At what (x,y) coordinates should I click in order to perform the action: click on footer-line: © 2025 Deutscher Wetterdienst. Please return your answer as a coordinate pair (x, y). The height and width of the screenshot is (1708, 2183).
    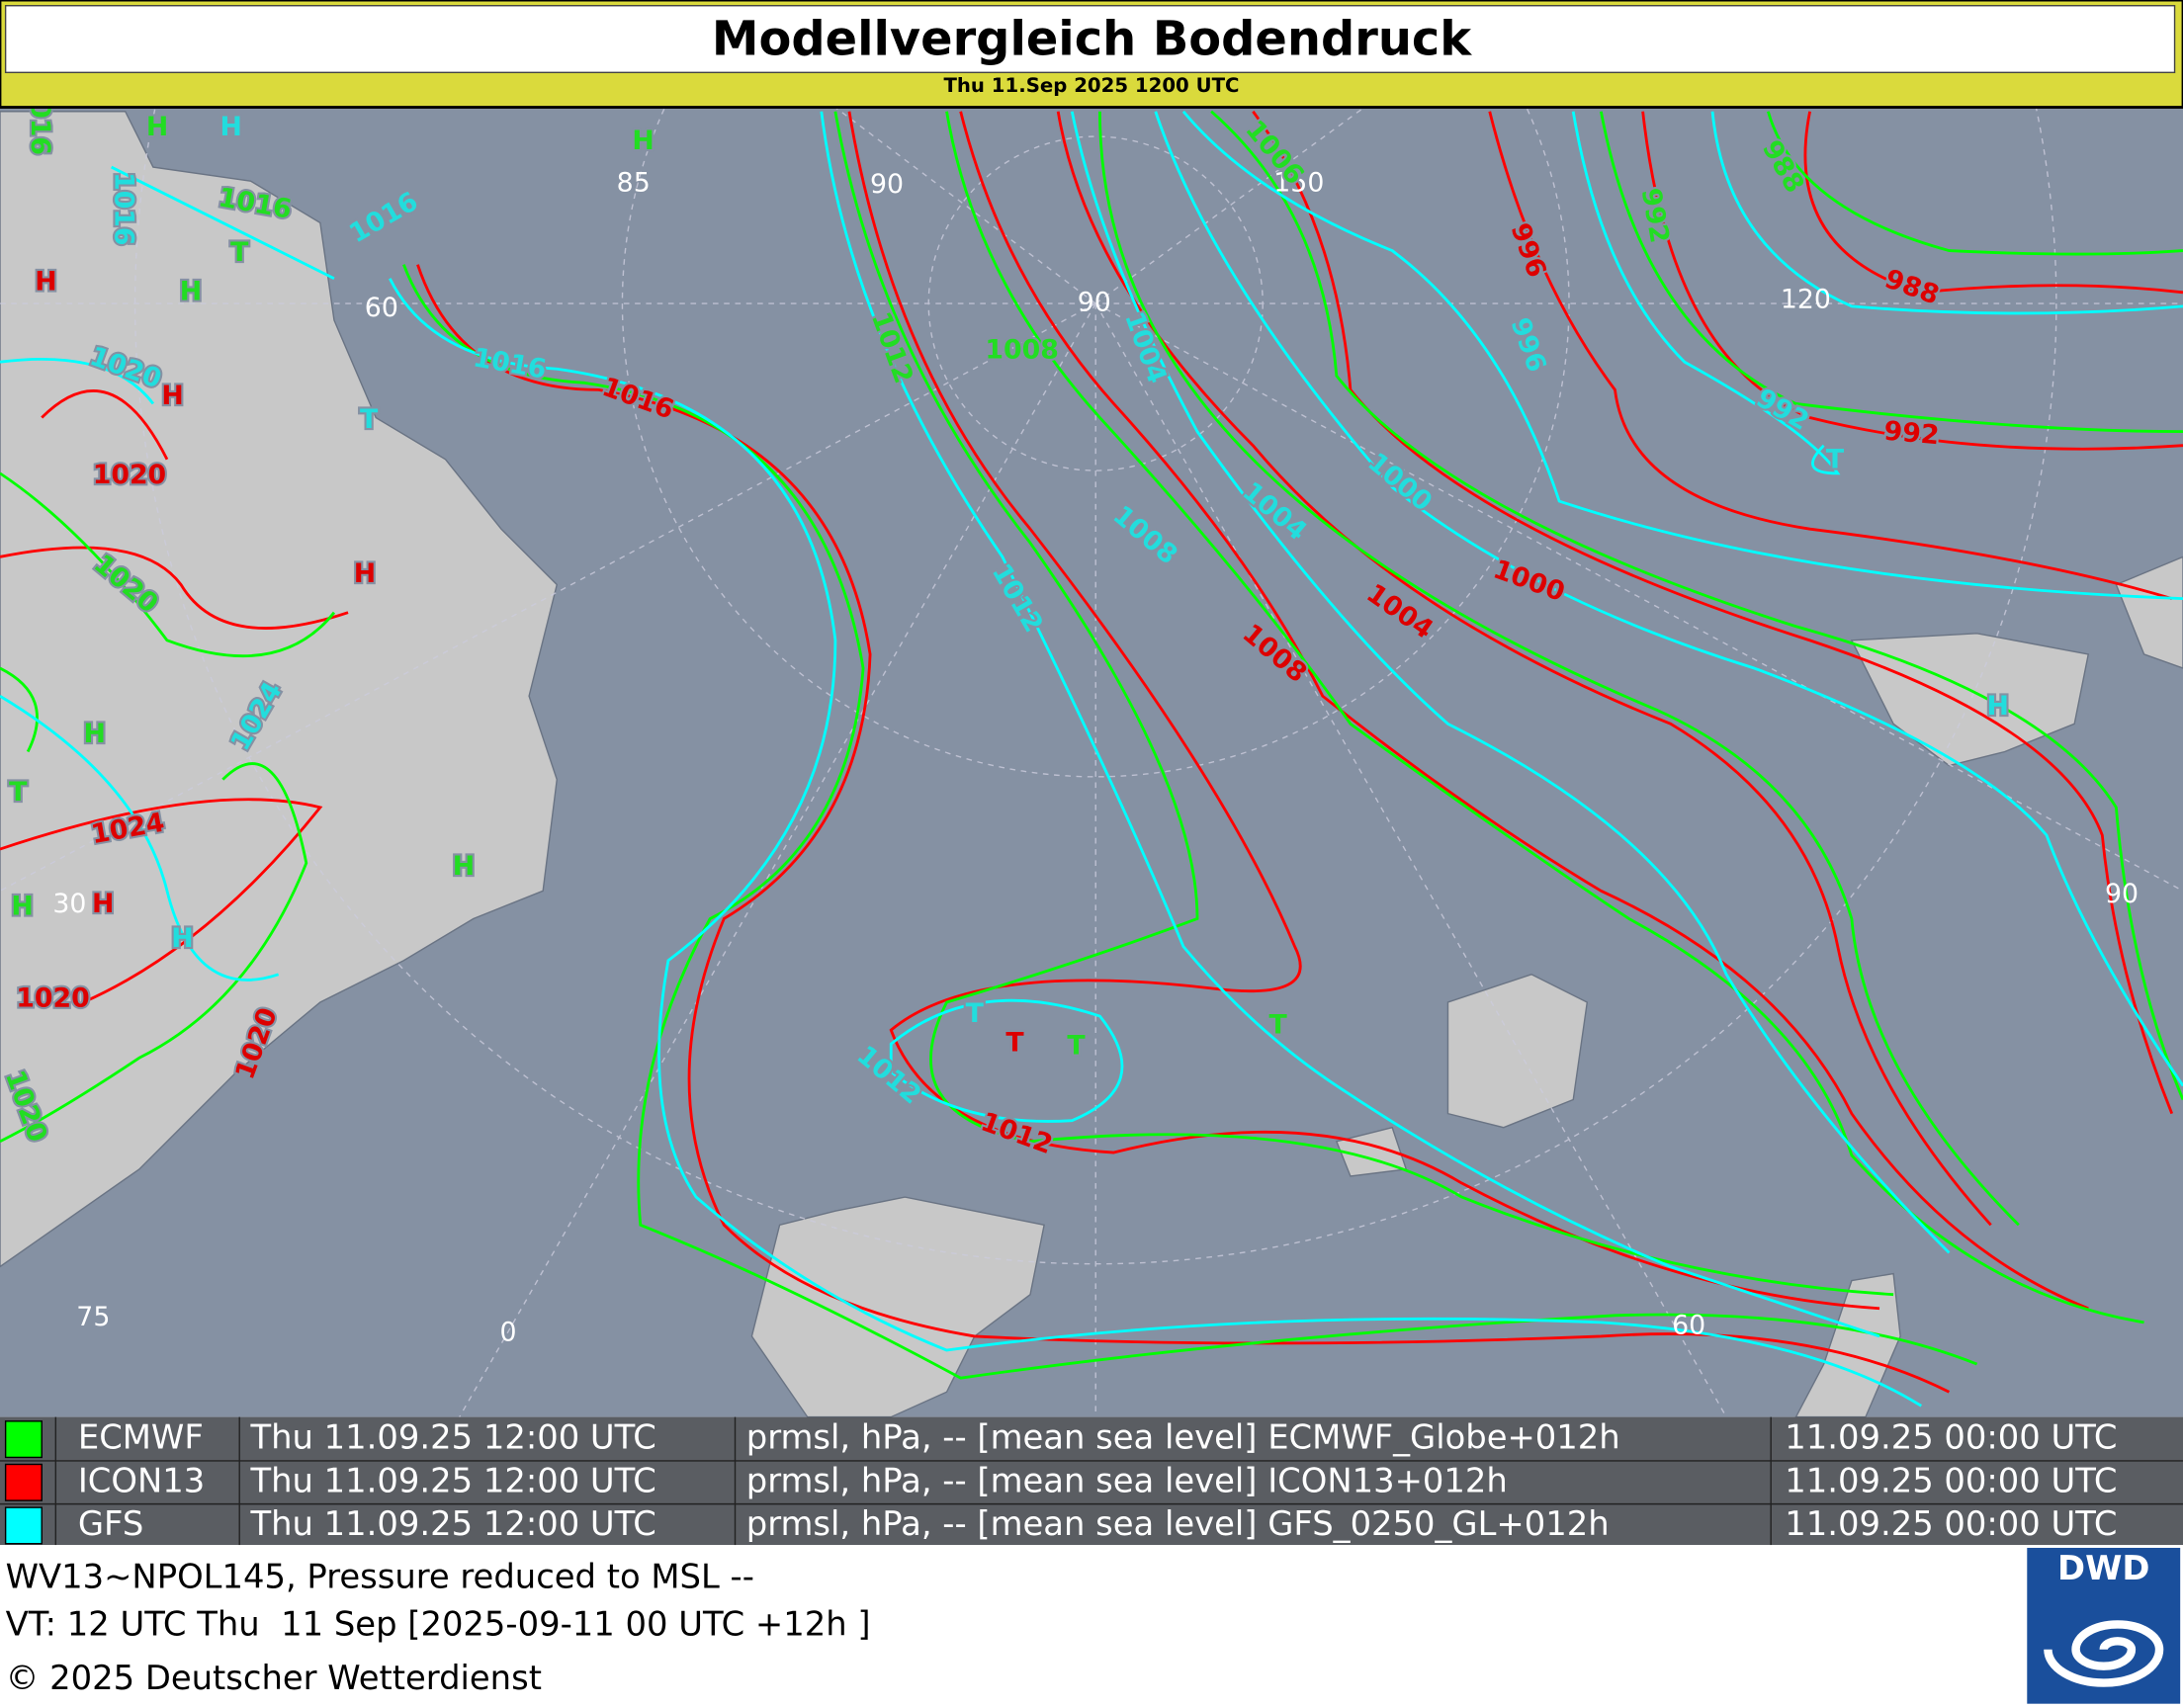
    Looking at the image, I should click on (274, 1678).